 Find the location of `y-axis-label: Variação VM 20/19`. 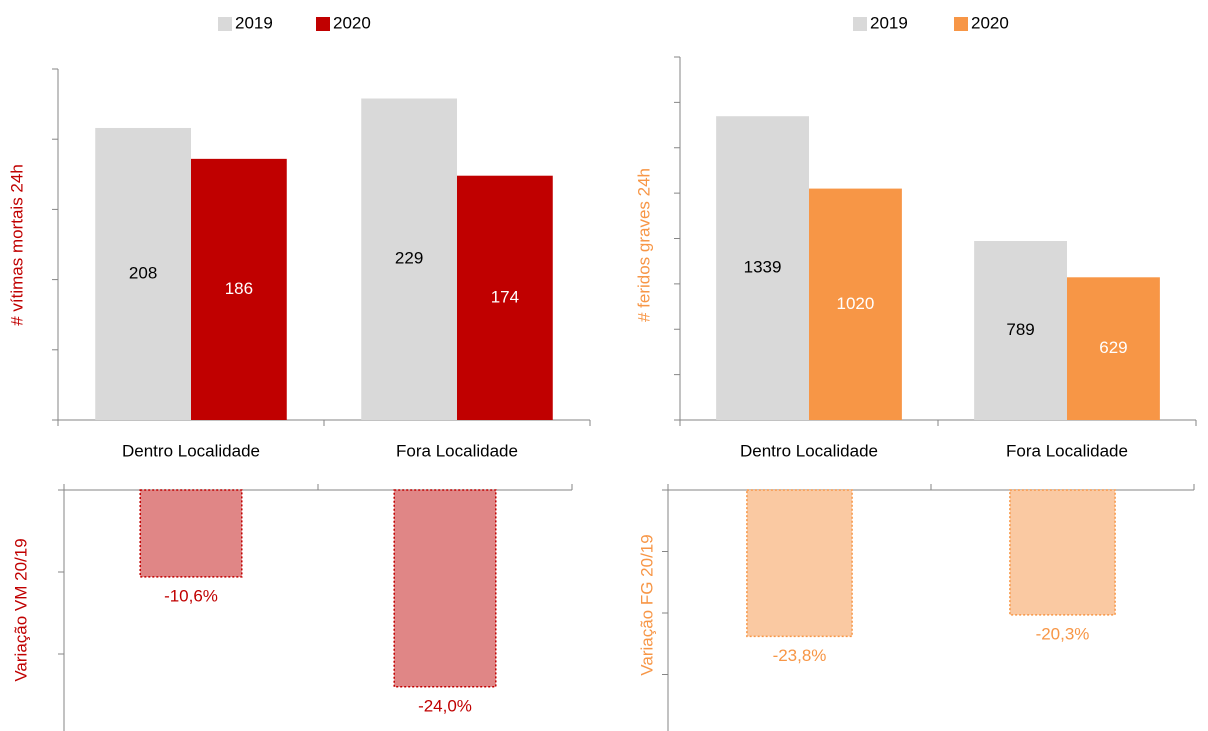

y-axis-label: Variação VM 20/19 is located at coordinates (20, 609).